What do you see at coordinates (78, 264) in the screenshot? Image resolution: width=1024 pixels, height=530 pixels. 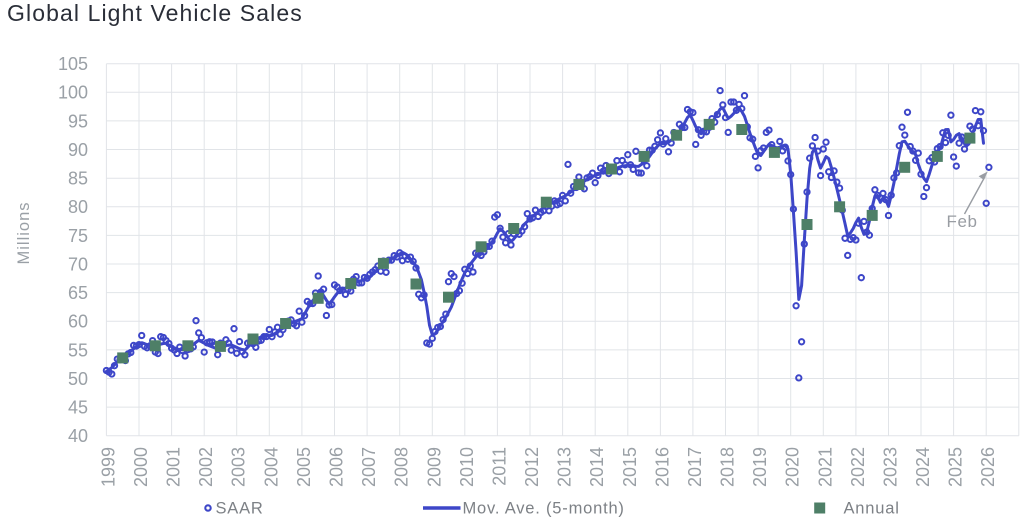 I see `svg-text: 70` at bounding box center [78, 264].